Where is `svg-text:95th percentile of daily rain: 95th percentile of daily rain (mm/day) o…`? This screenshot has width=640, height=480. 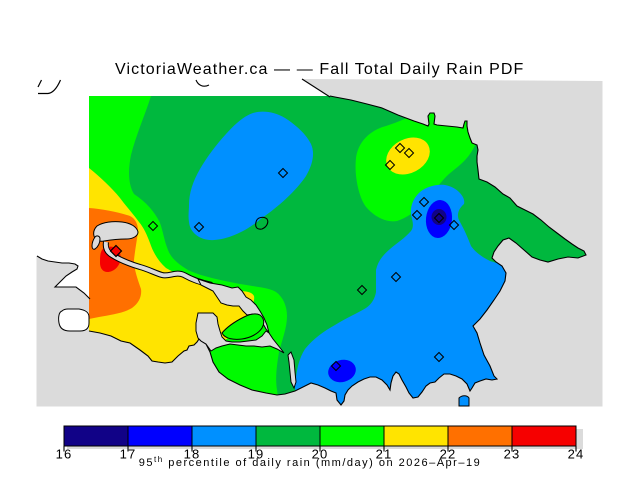 svg-text:95th percentile of daily rain: 95th percentile of daily rain (mm/day) o… is located at coordinates (310, 462).